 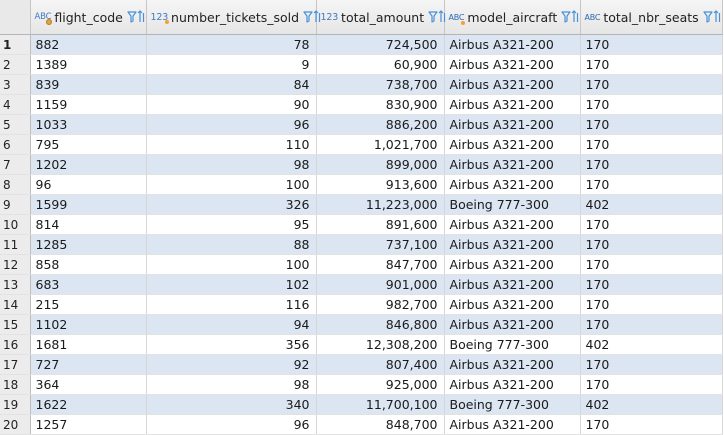 What do you see at coordinates (88, 364) in the screenshot?
I see `cell-flight-code: 727` at bounding box center [88, 364].